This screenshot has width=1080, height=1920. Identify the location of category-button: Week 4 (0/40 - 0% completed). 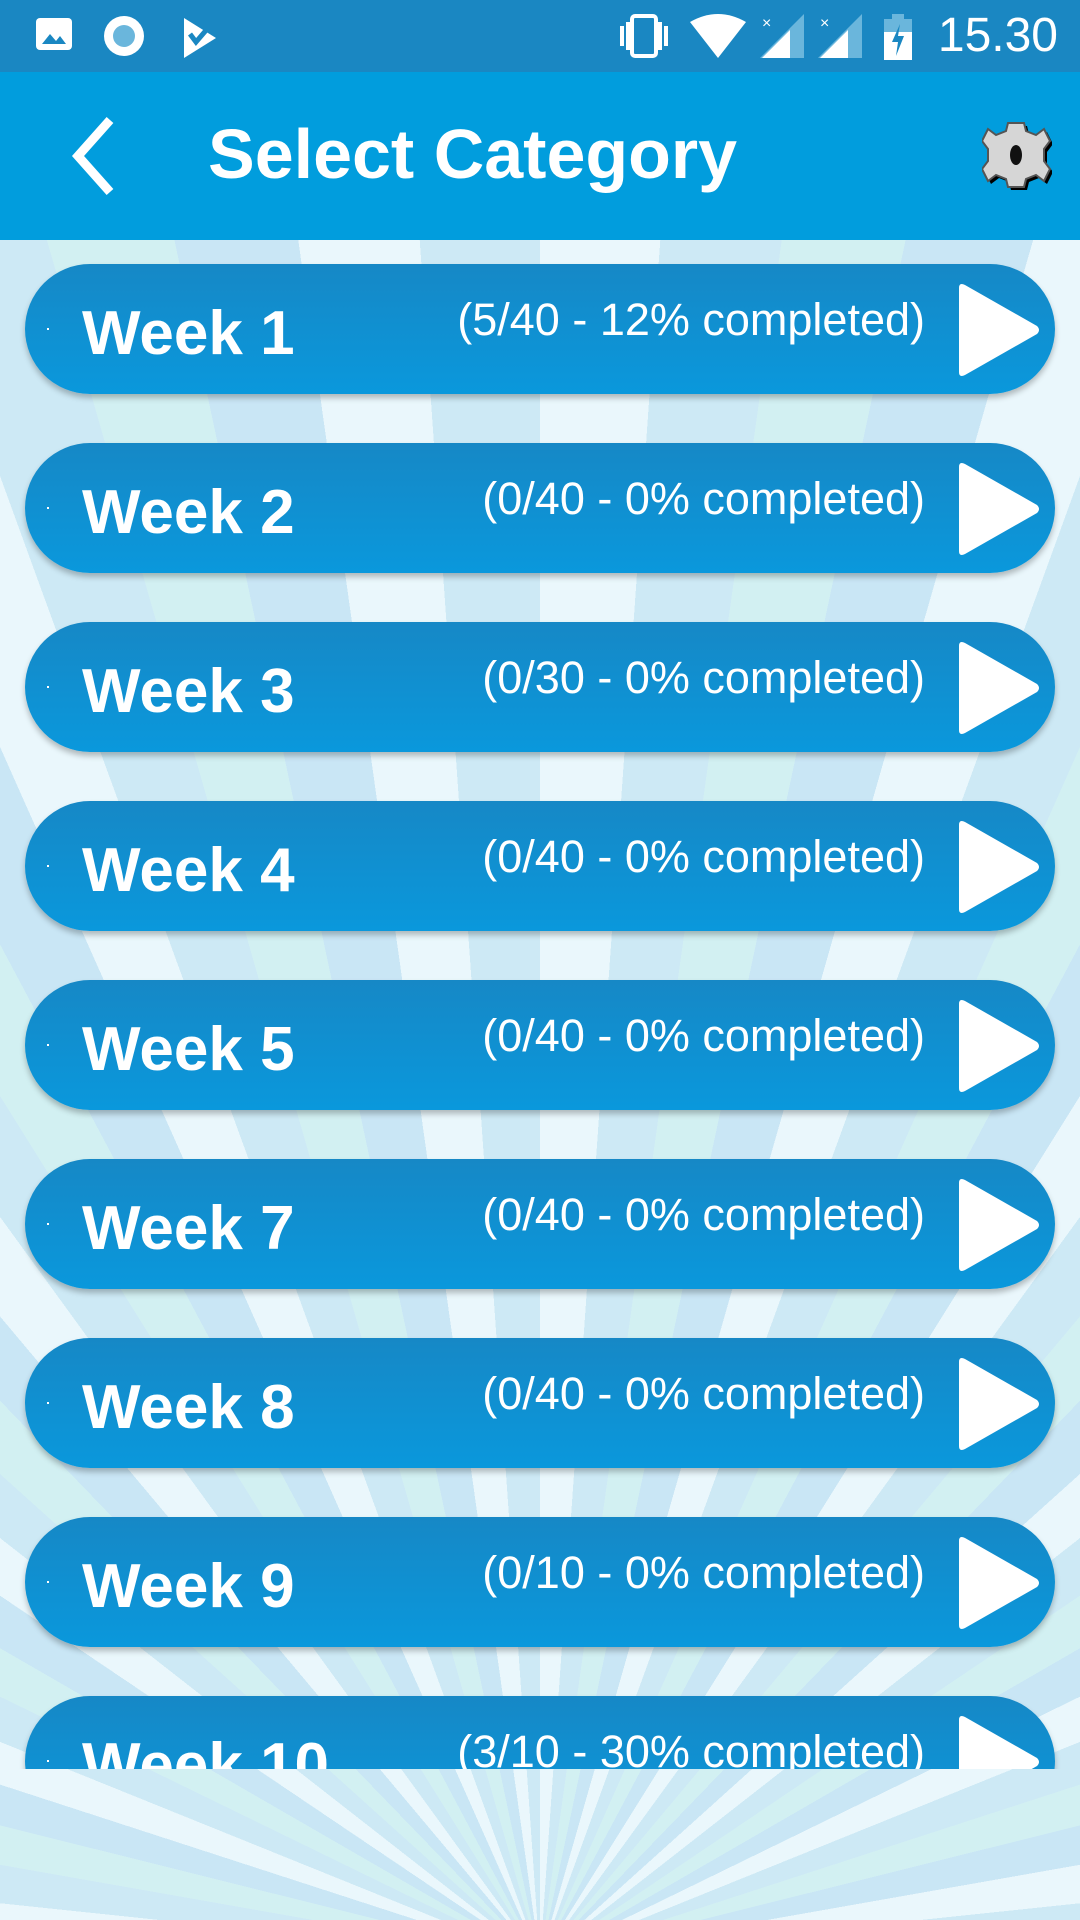
(540, 866).